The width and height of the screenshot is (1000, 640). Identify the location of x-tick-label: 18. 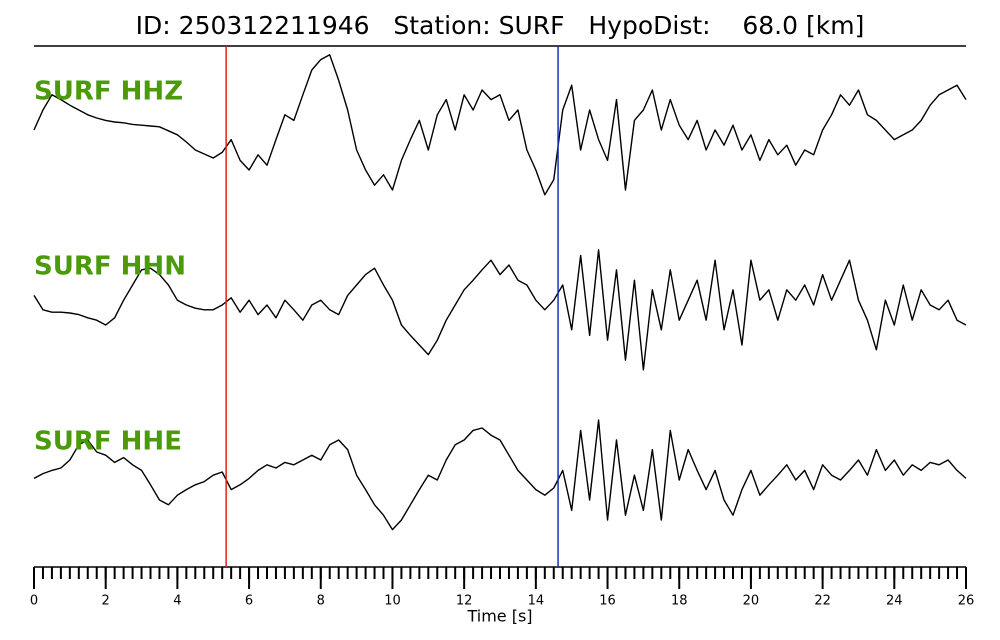
(679, 601).